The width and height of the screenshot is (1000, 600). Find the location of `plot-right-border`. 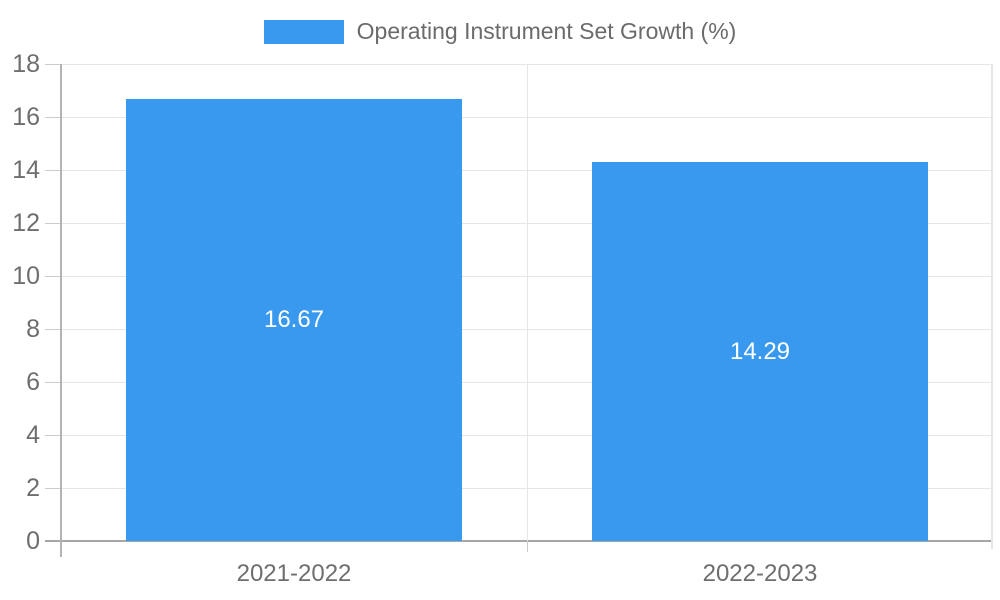

plot-right-border is located at coordinates (992, 306).